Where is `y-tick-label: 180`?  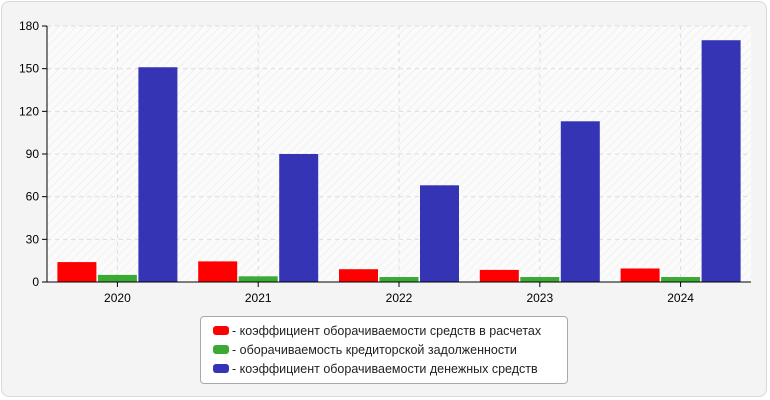
y-tick-label: 180 is located at coordinates (29, 26).